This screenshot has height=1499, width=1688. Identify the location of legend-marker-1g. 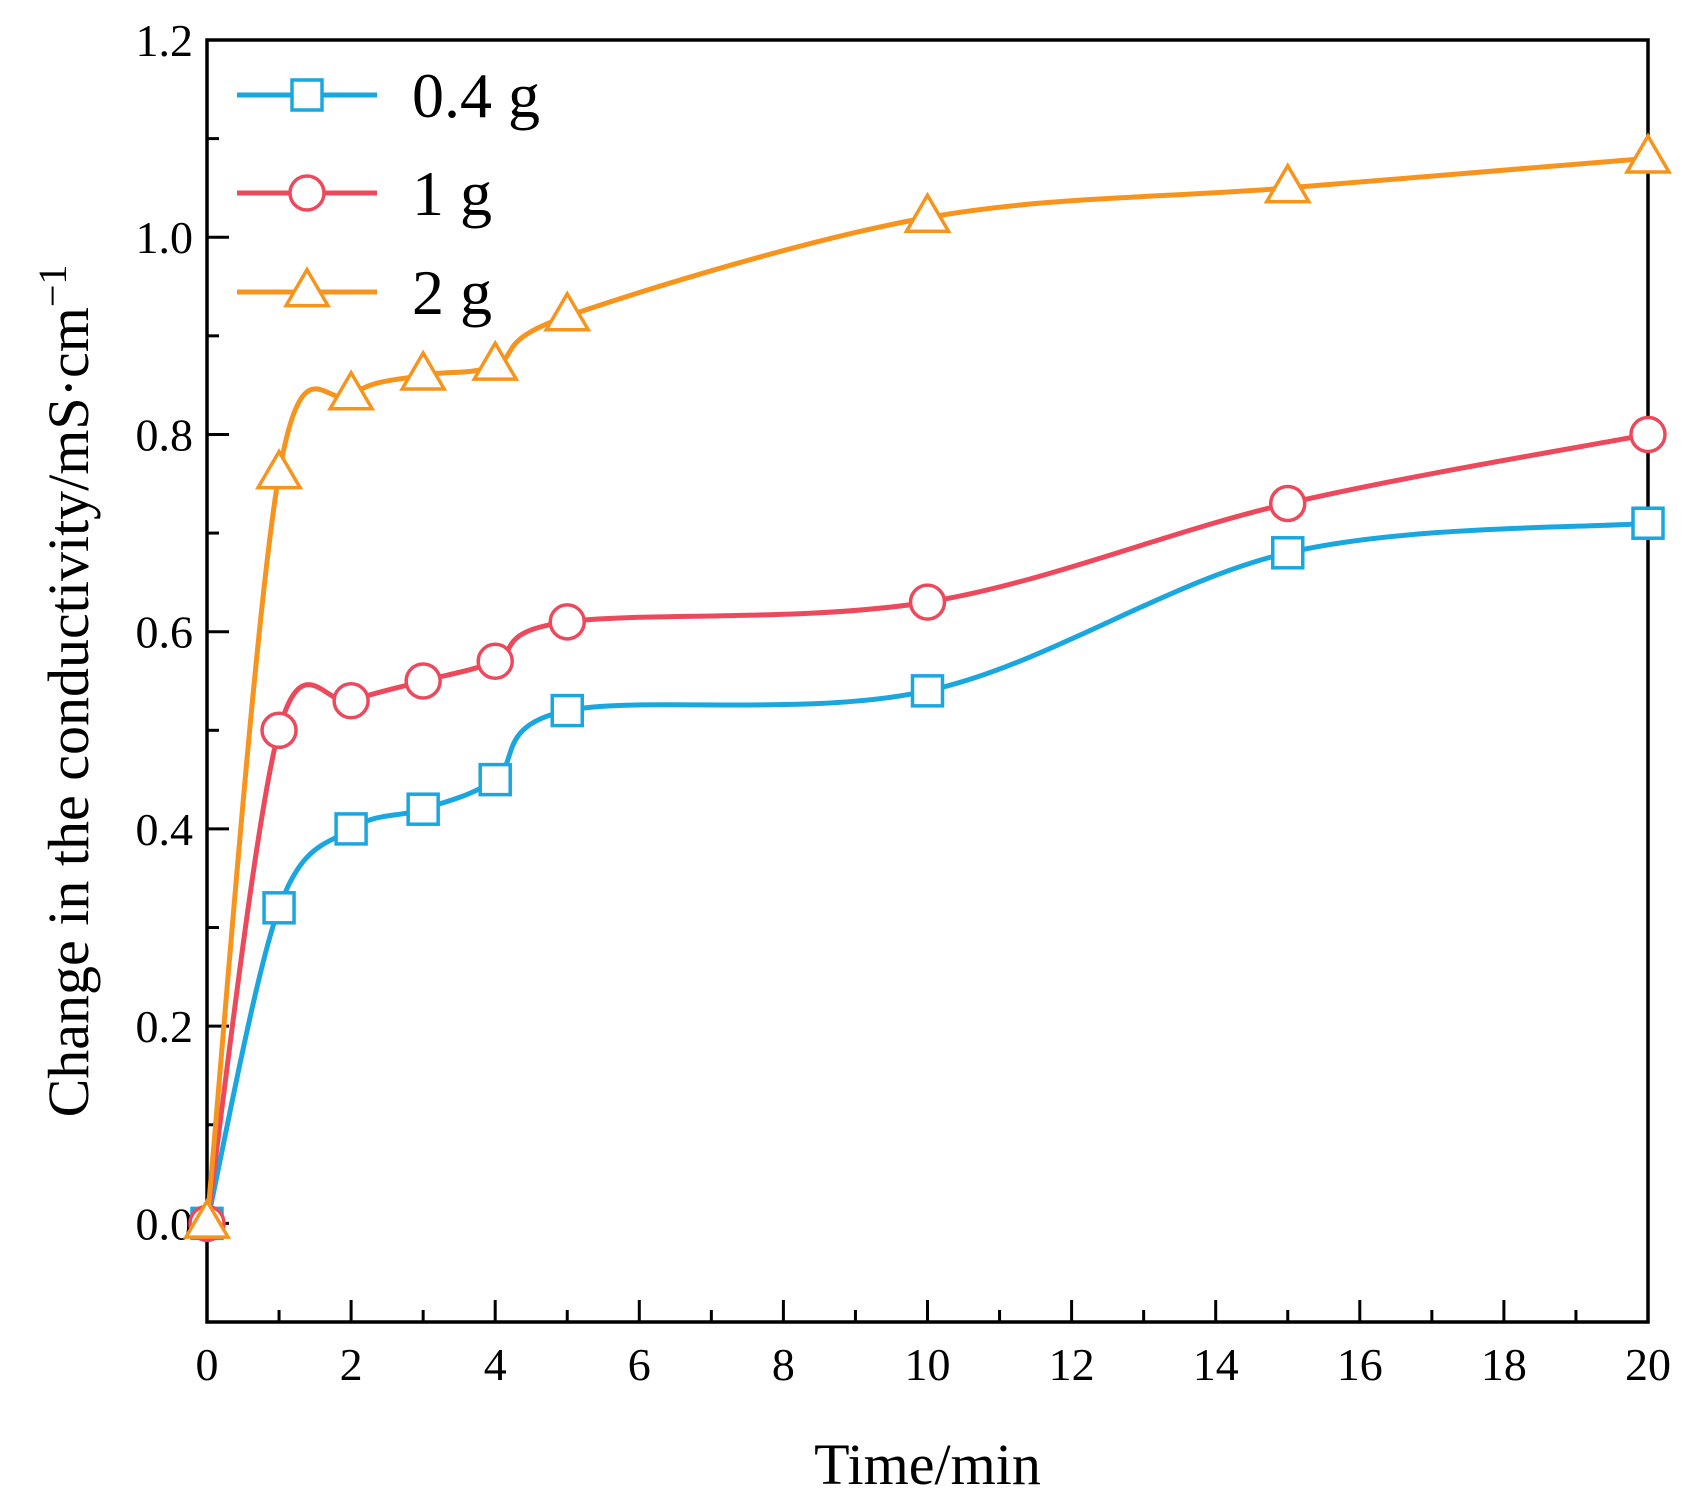
(307, 193).